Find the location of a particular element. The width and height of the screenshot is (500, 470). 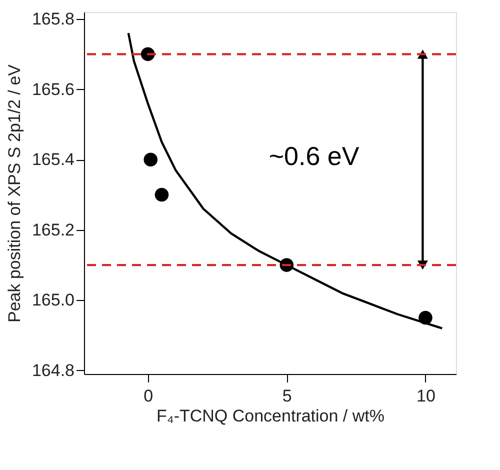

y-tick-label: 165.0 is located at coordinates (53, 300).